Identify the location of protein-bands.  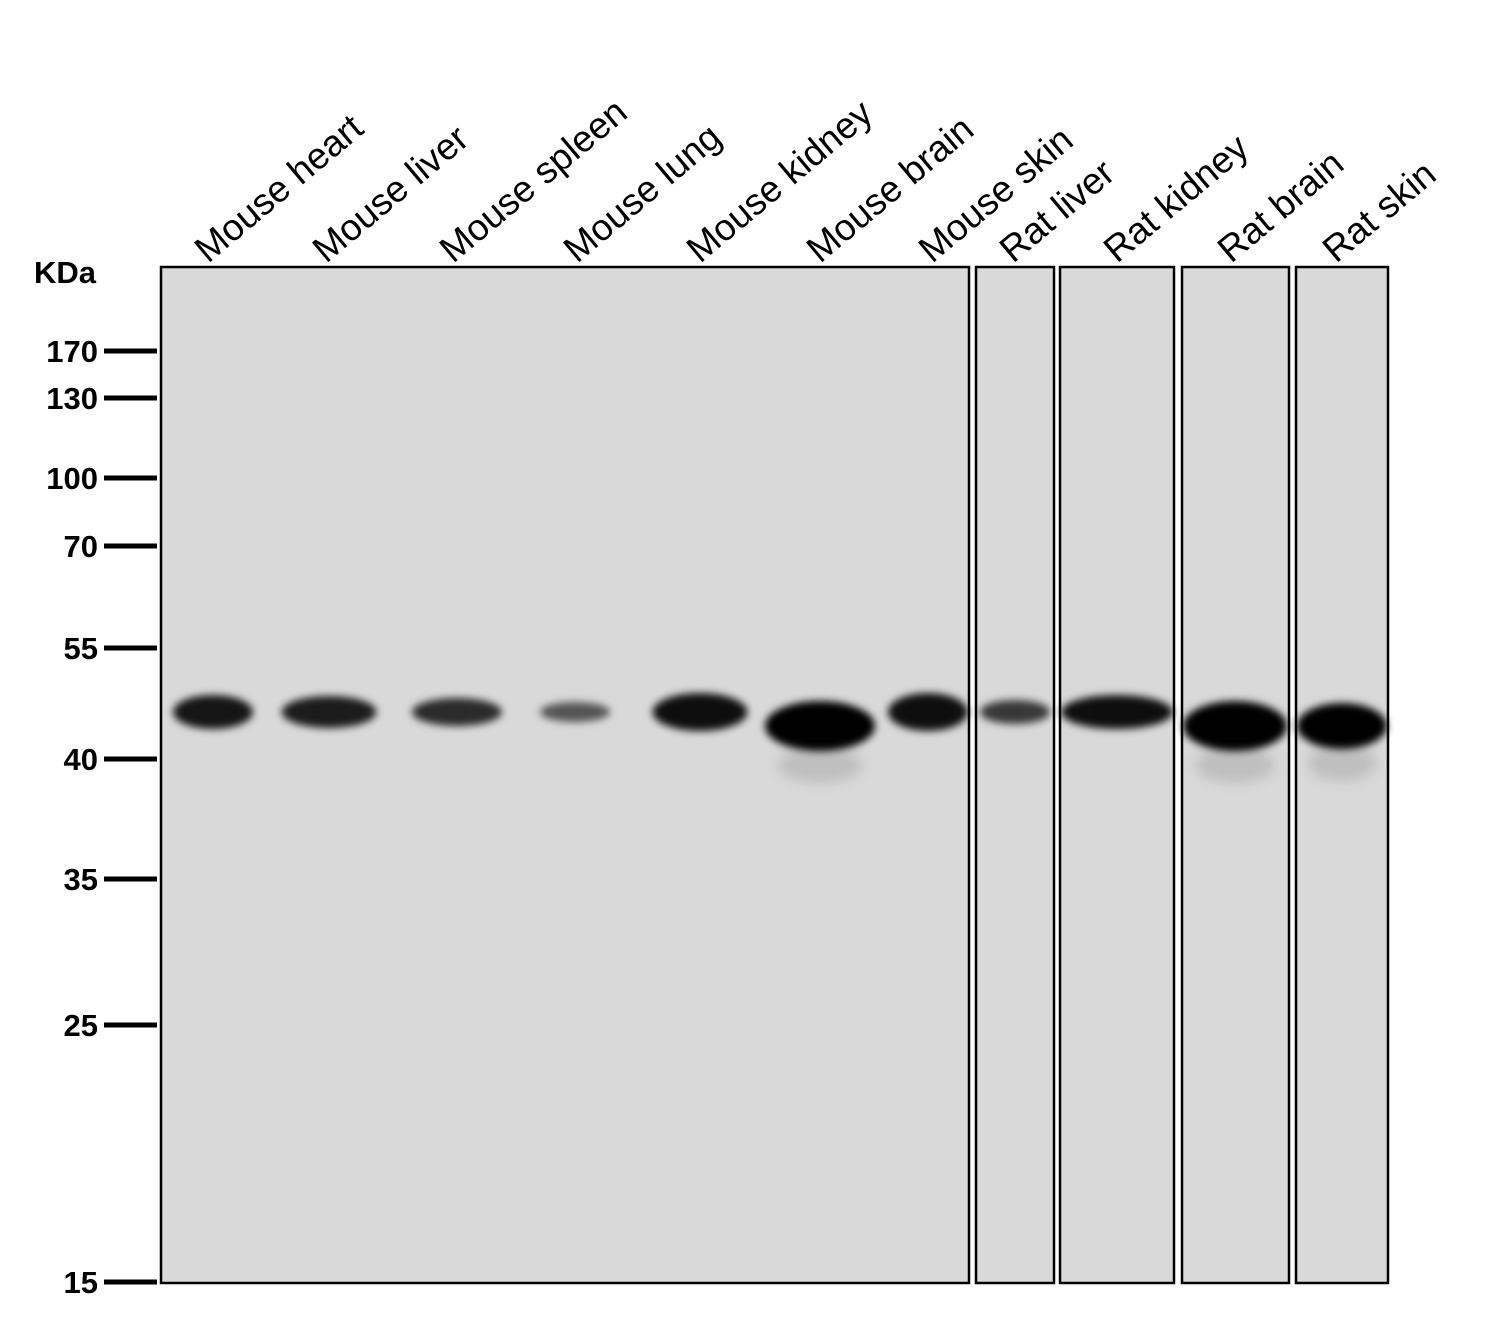
(780, 738).